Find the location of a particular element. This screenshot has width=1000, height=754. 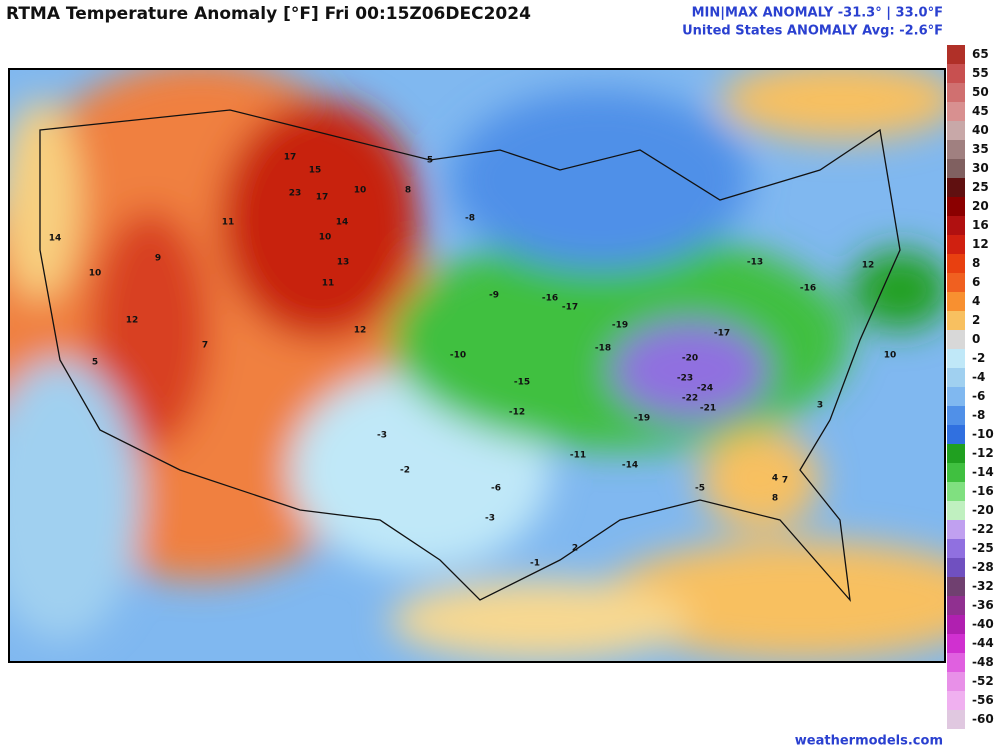

colorbar-label: 65 is located at coordinates (980, 54).